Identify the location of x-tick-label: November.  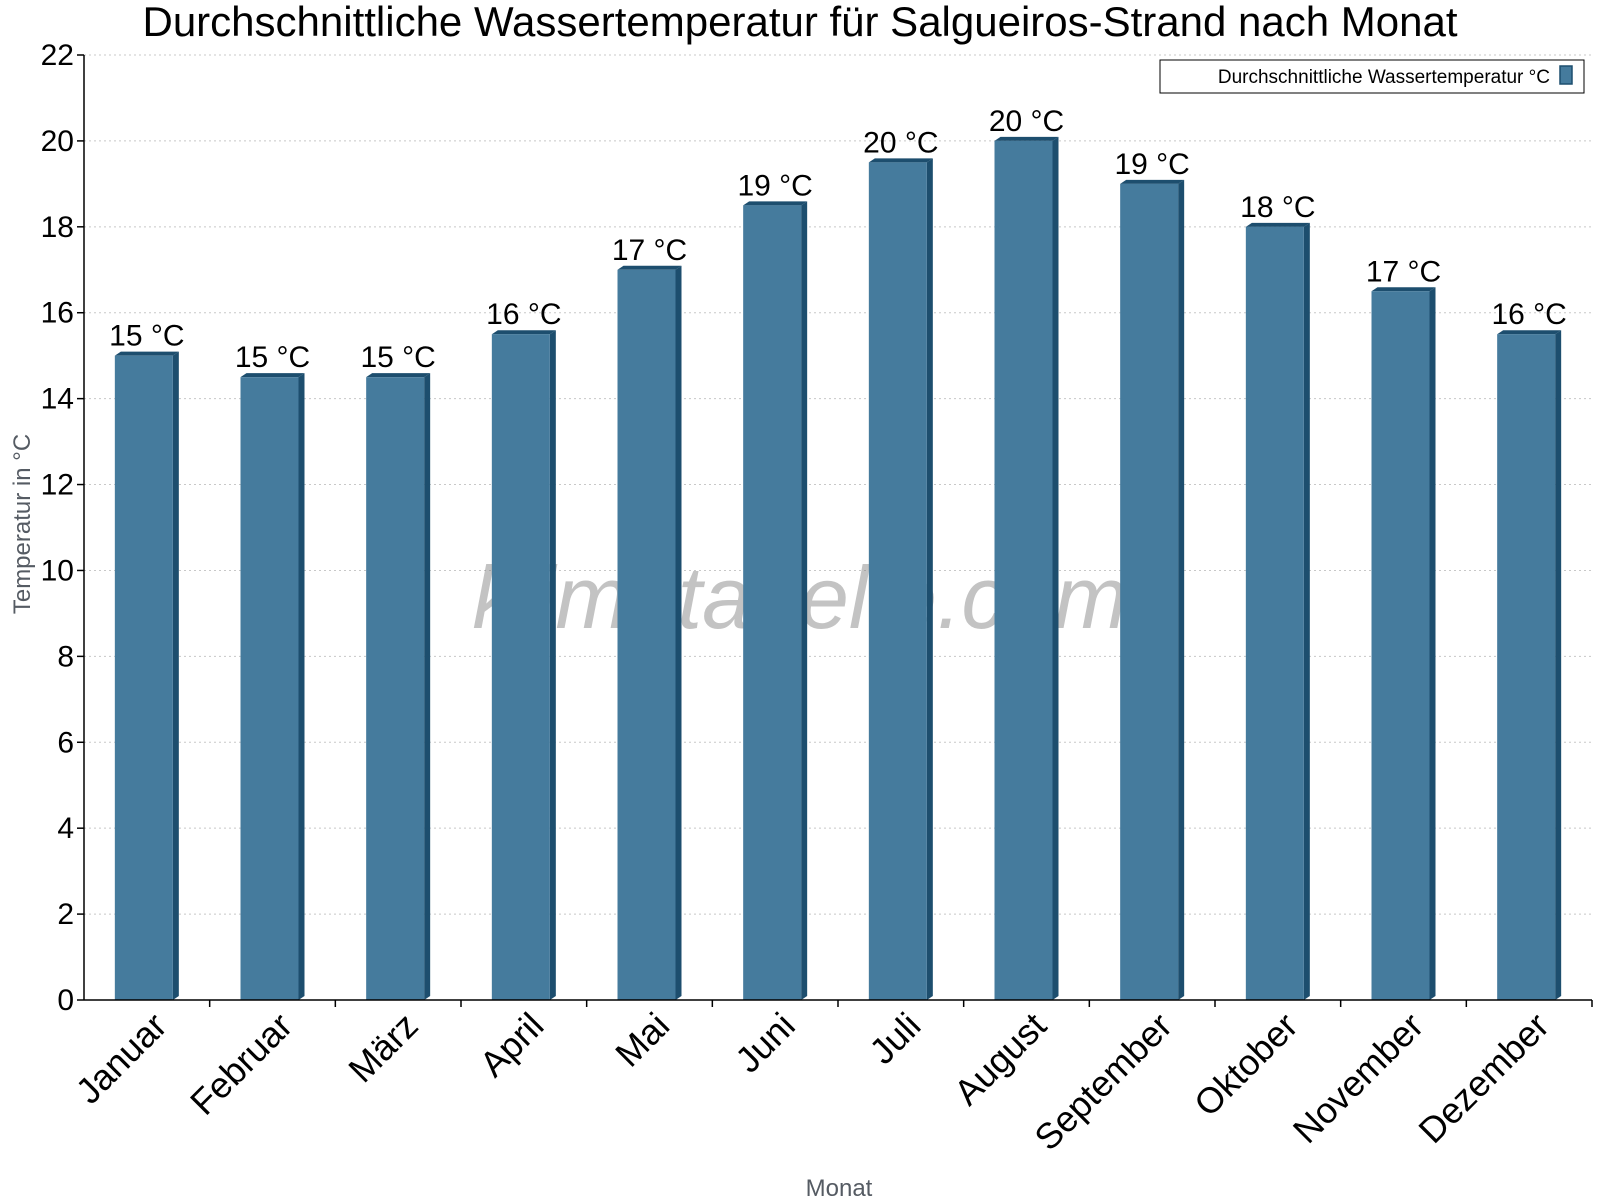
(1358, 1078).